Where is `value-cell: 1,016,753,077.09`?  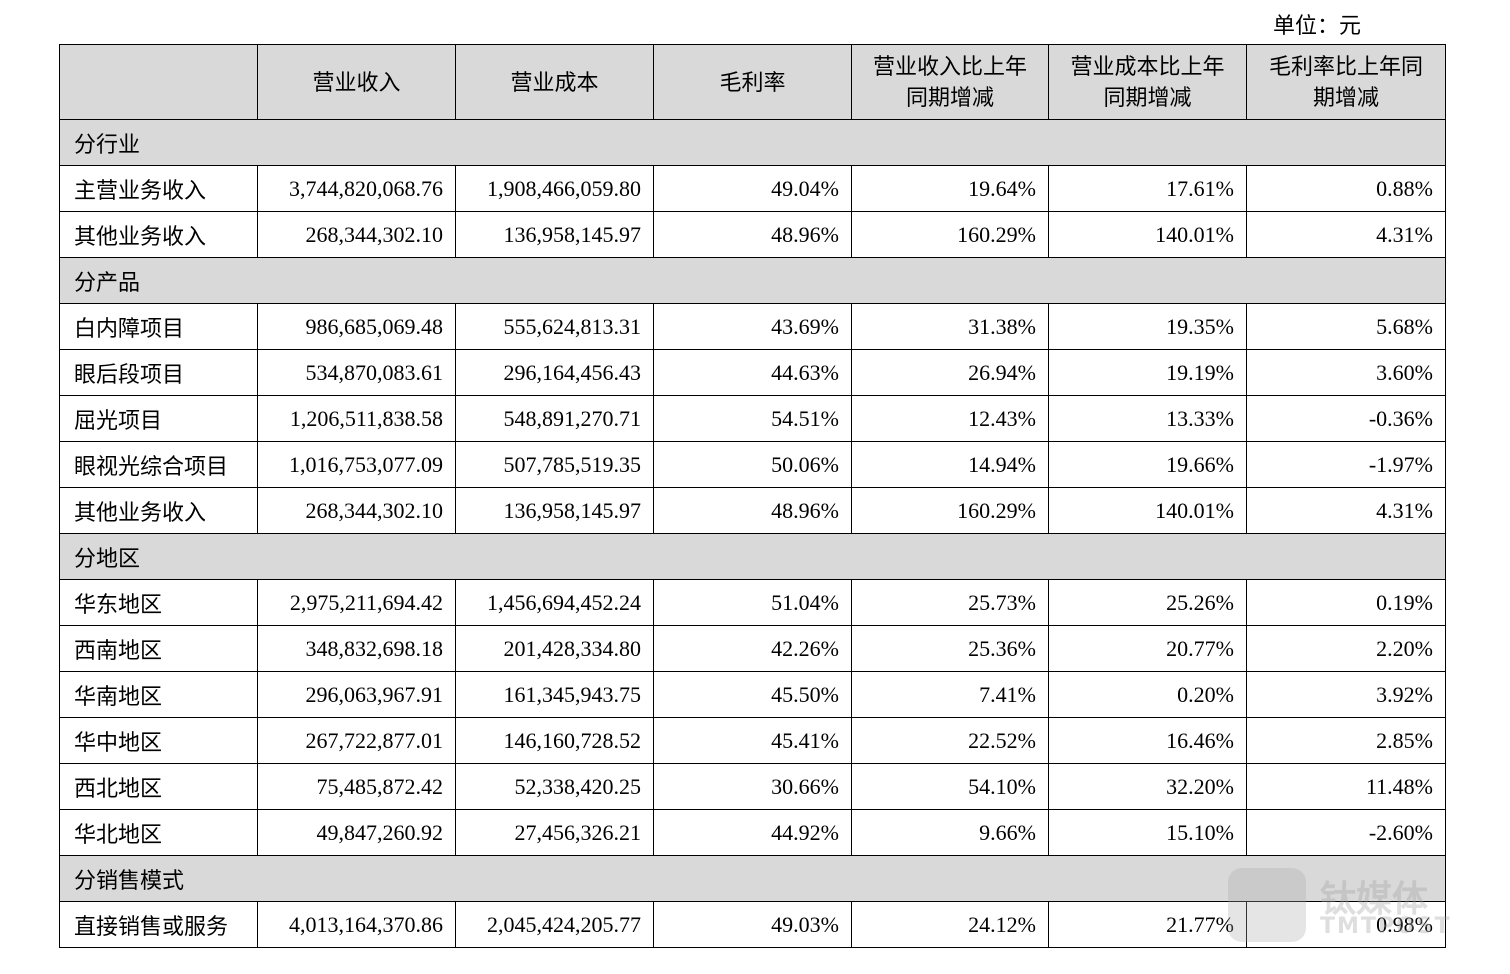
value-cell: 1,016,753,077.09 is located at coordinates (356, 464).